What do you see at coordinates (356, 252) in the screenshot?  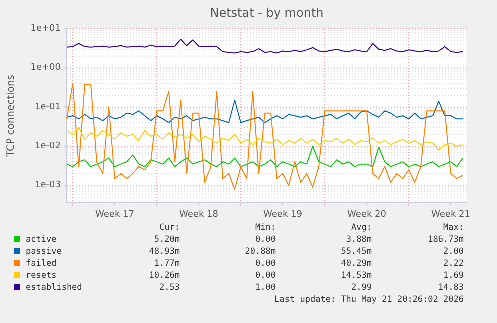 I see `text: 55.45m` at bounding box center [356, 252].